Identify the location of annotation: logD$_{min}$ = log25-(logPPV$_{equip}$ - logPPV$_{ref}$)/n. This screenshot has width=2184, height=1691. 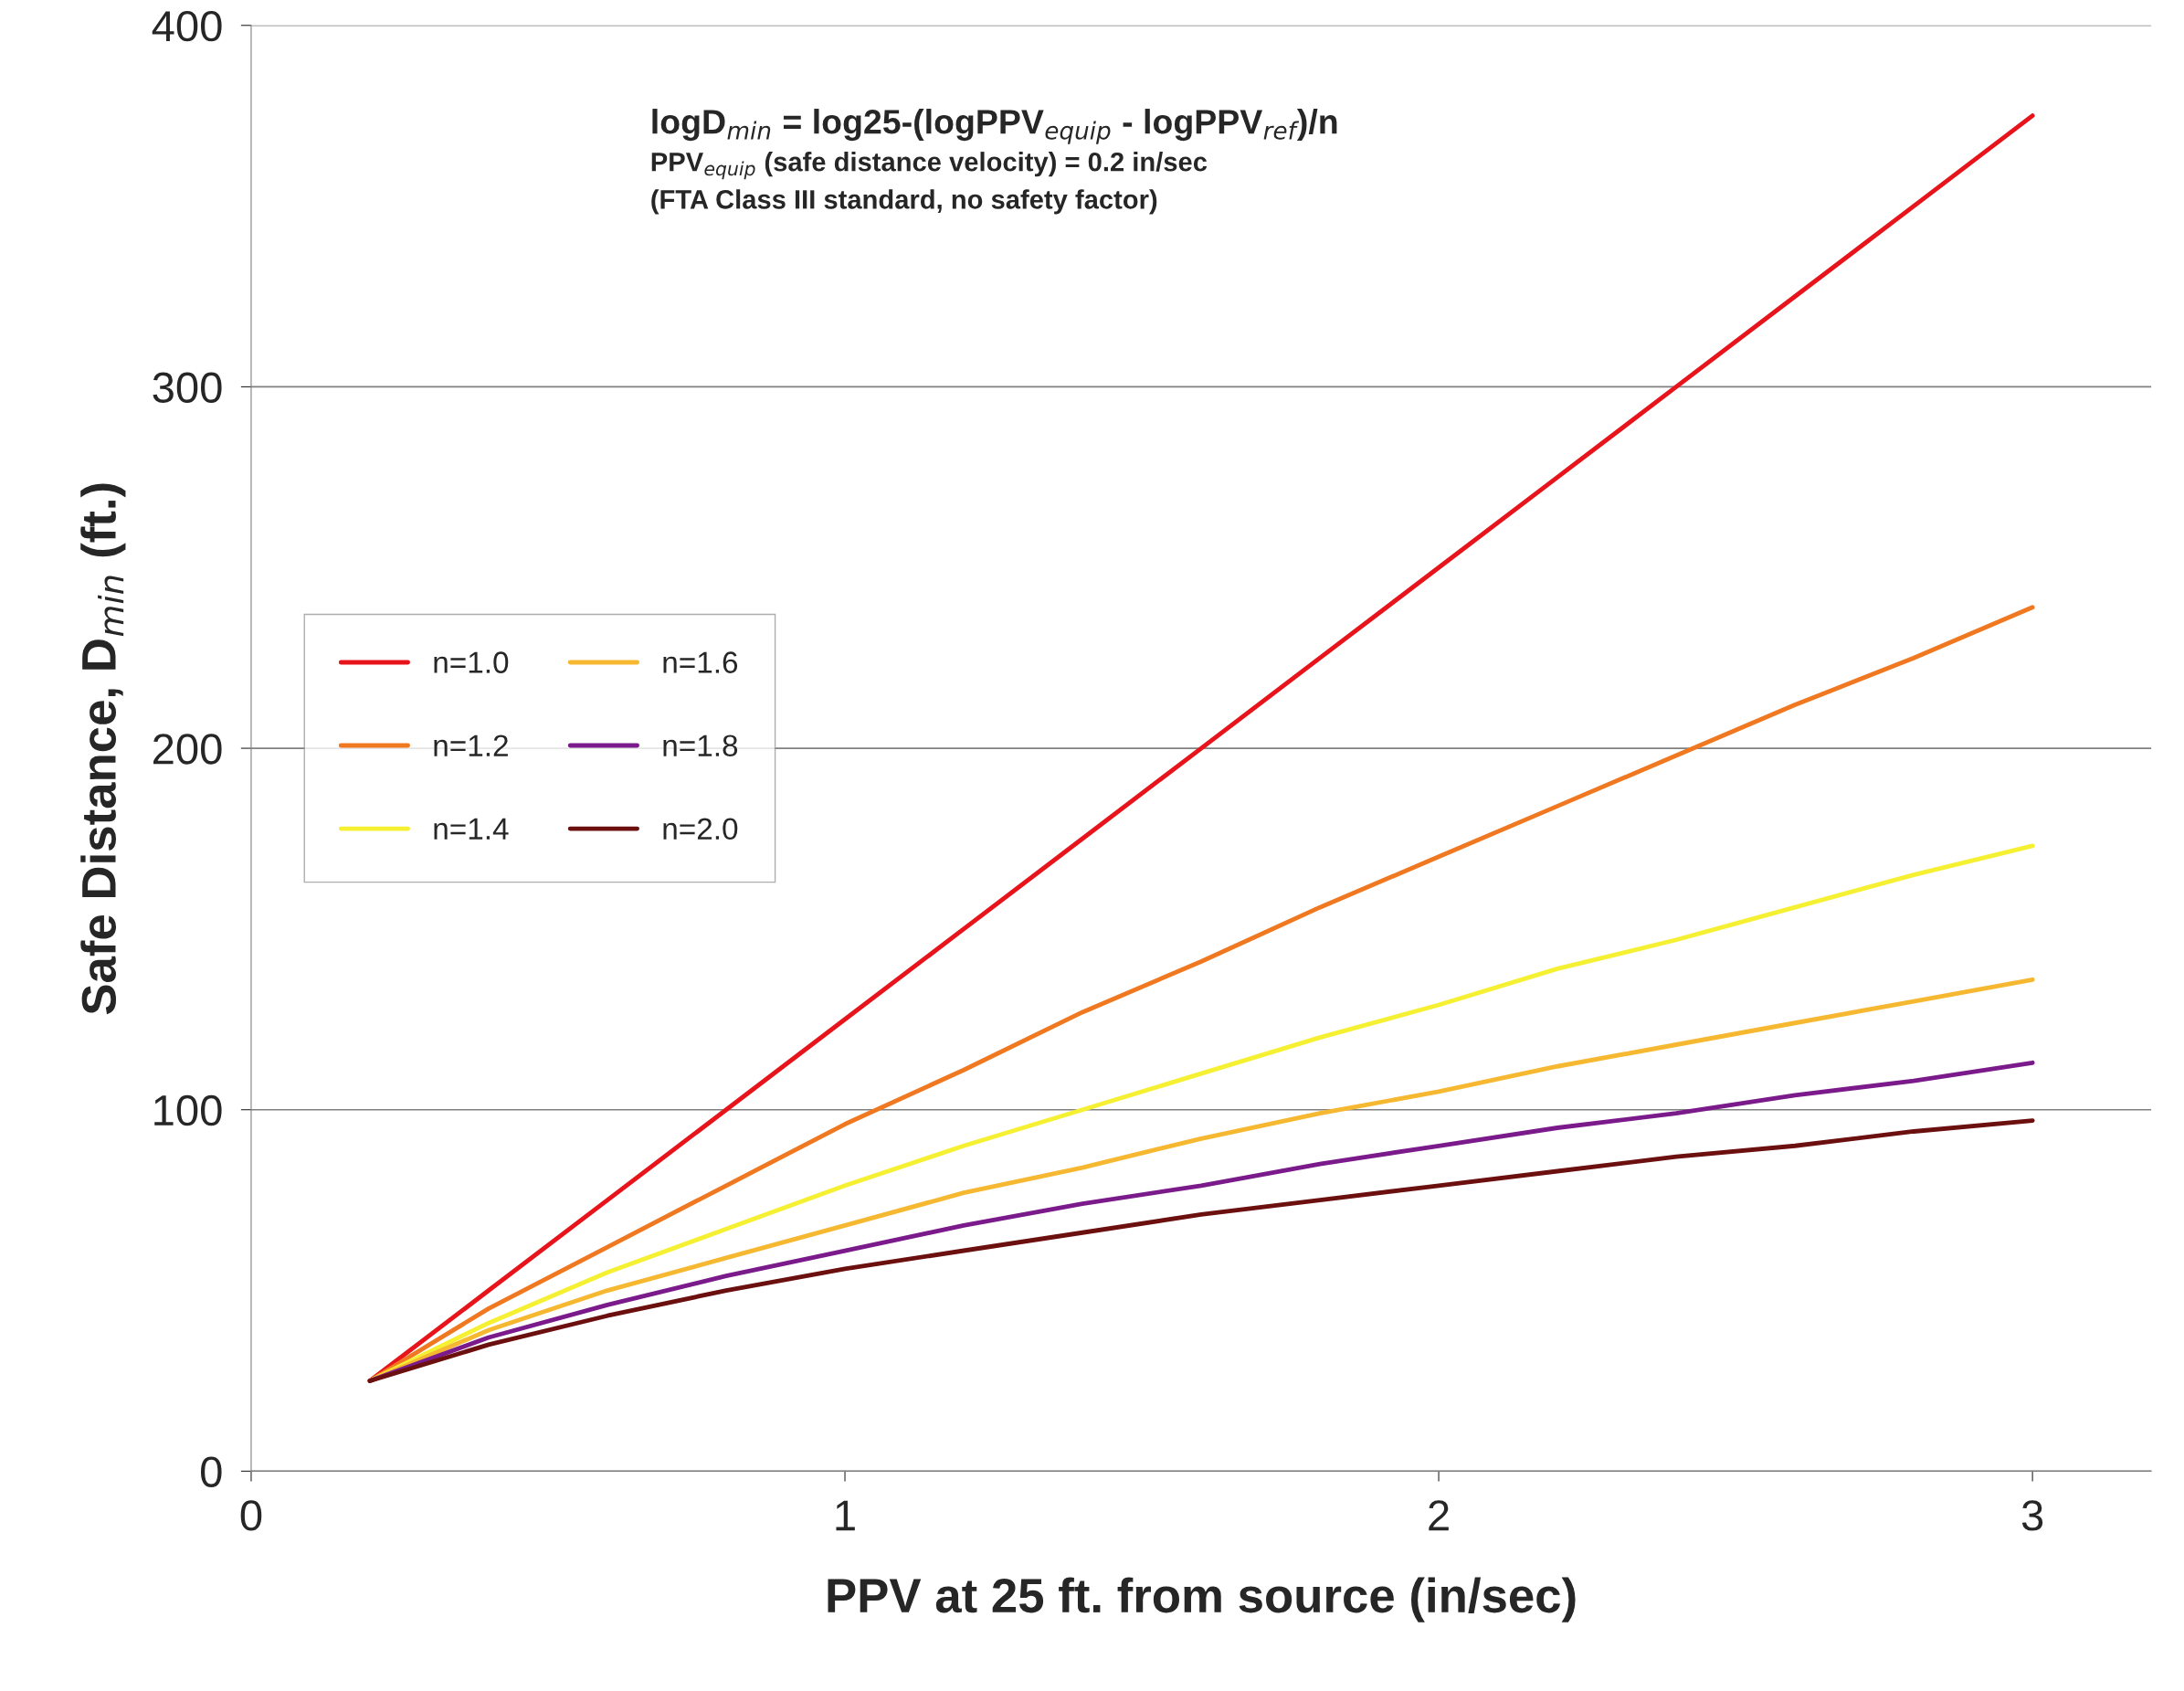
(995, 126).